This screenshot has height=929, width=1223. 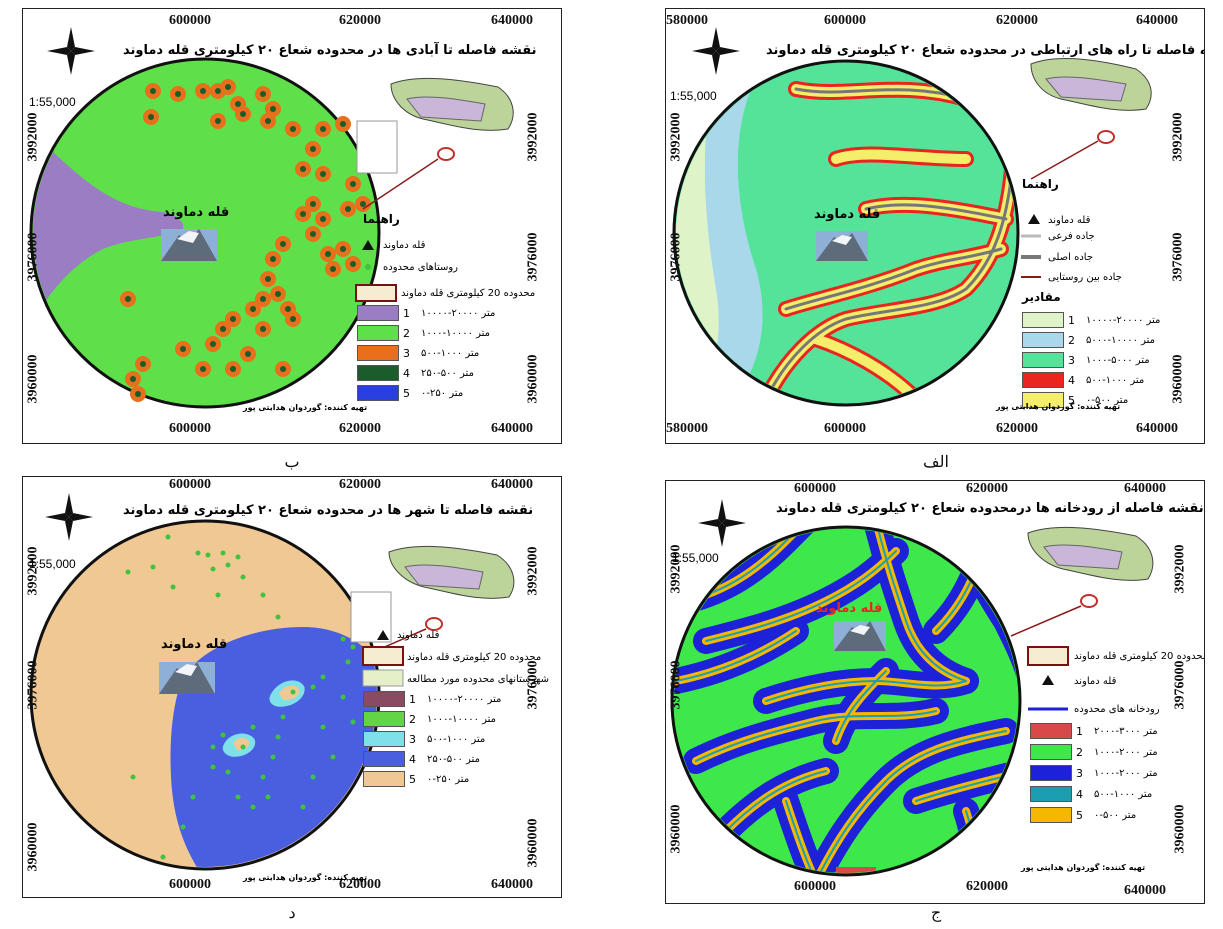 What do you see at coordinates (687, 20) in the screenshot?
I see `tick-x-top: 580000` at bounding box center [687, 20].